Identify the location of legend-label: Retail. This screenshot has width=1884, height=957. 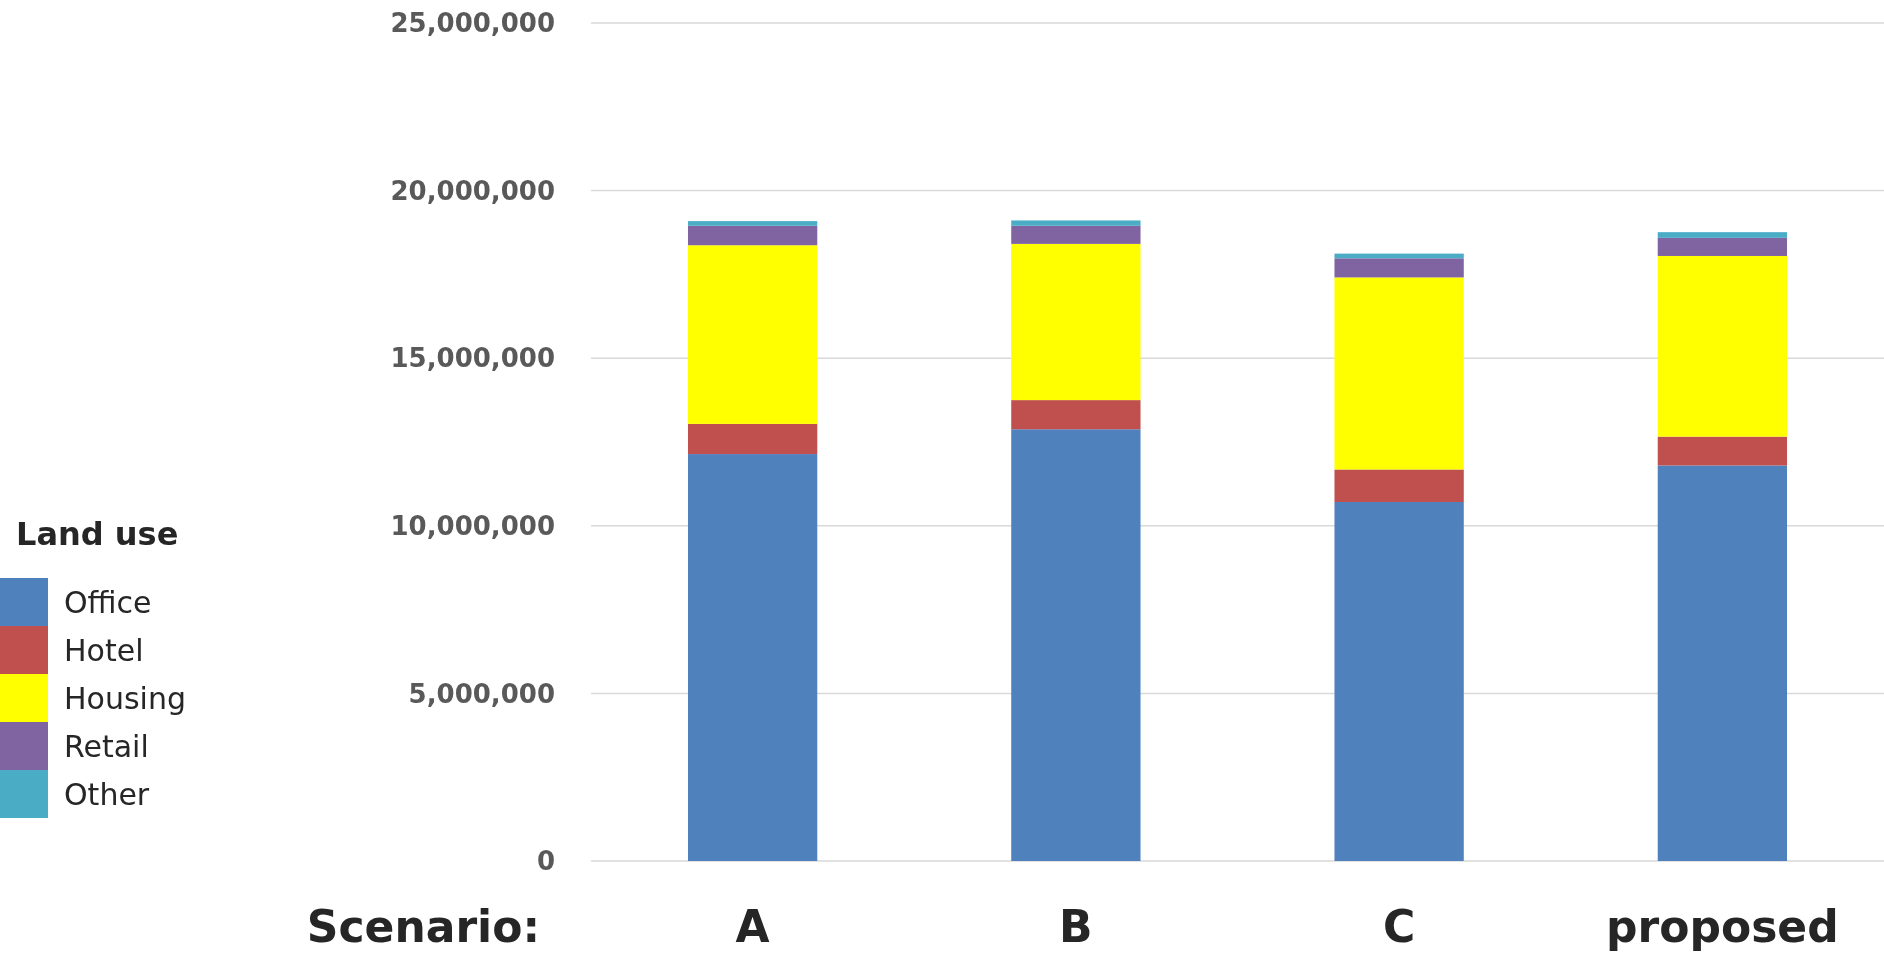
(106, 746).